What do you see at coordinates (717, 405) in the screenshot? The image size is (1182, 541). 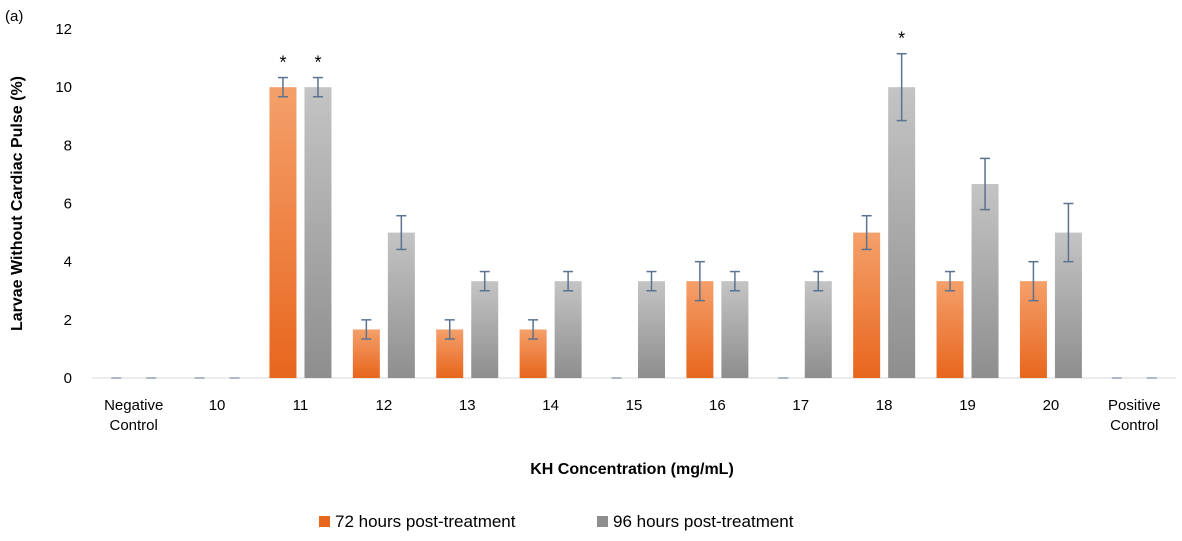 I see `x-tick-label: 16` at bounding box center [717, 405].